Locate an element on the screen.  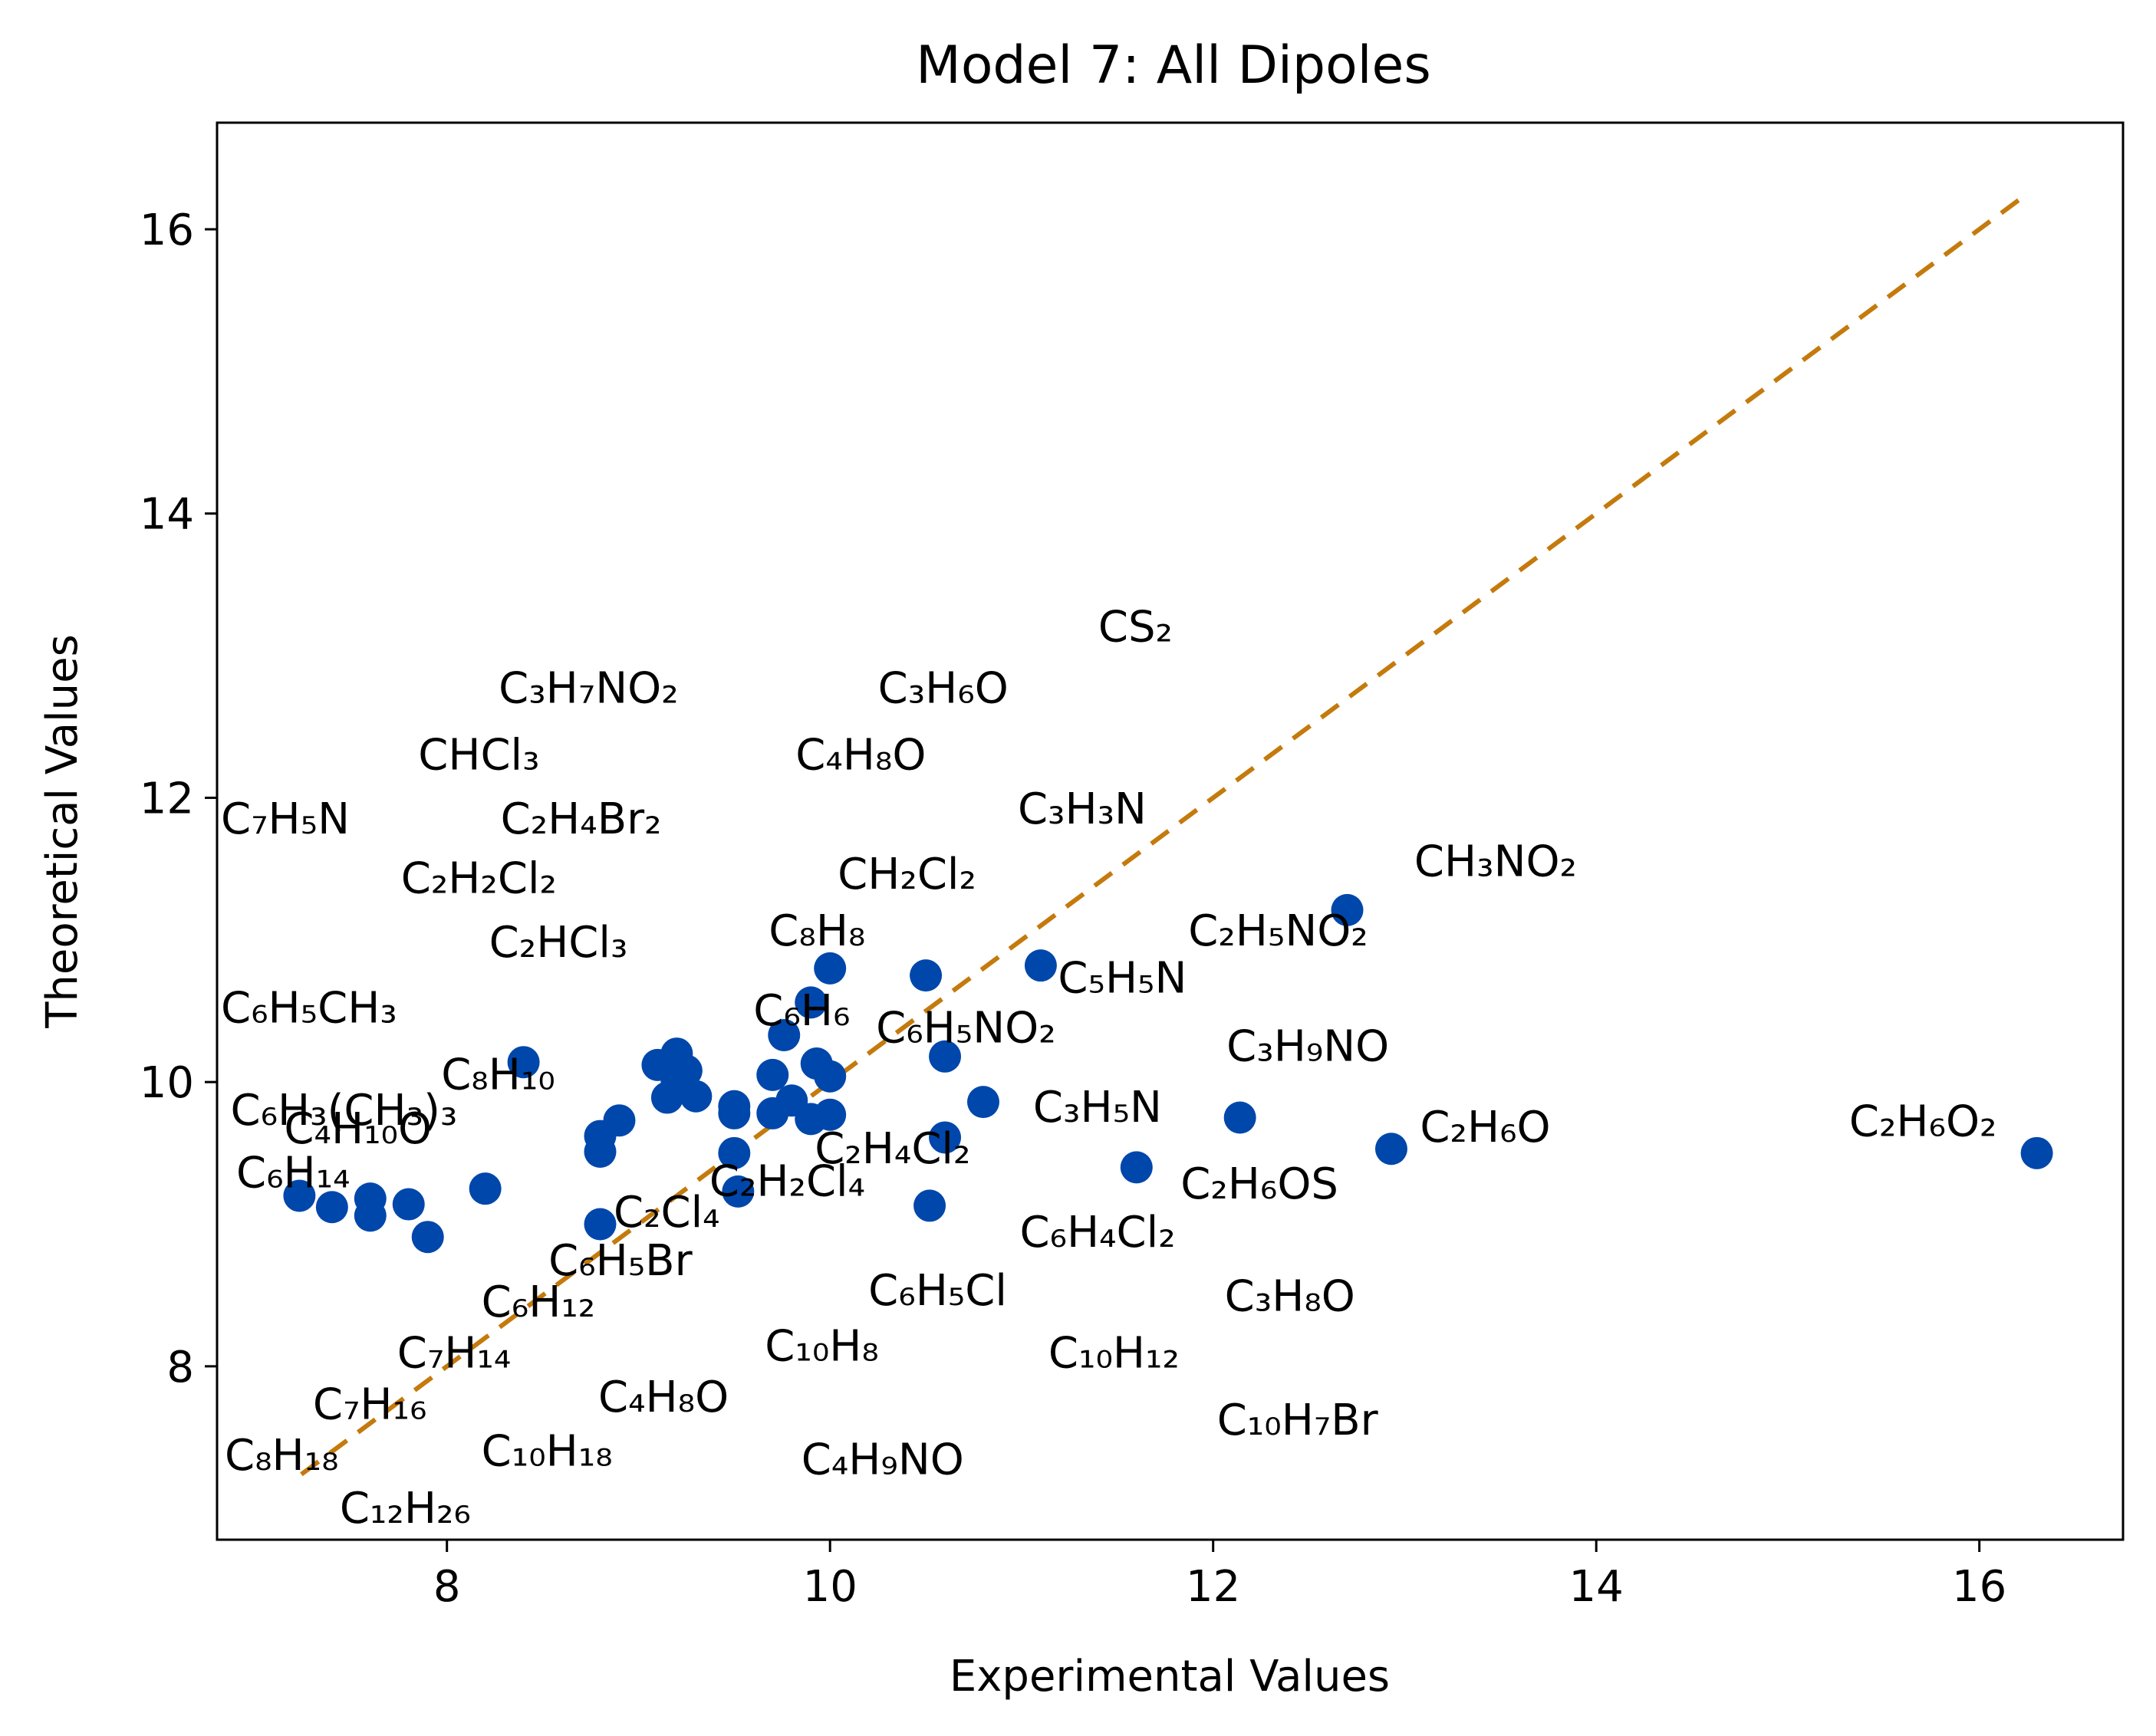
y-axis-label: Theoretical Values is located at coordinates (62, 831).